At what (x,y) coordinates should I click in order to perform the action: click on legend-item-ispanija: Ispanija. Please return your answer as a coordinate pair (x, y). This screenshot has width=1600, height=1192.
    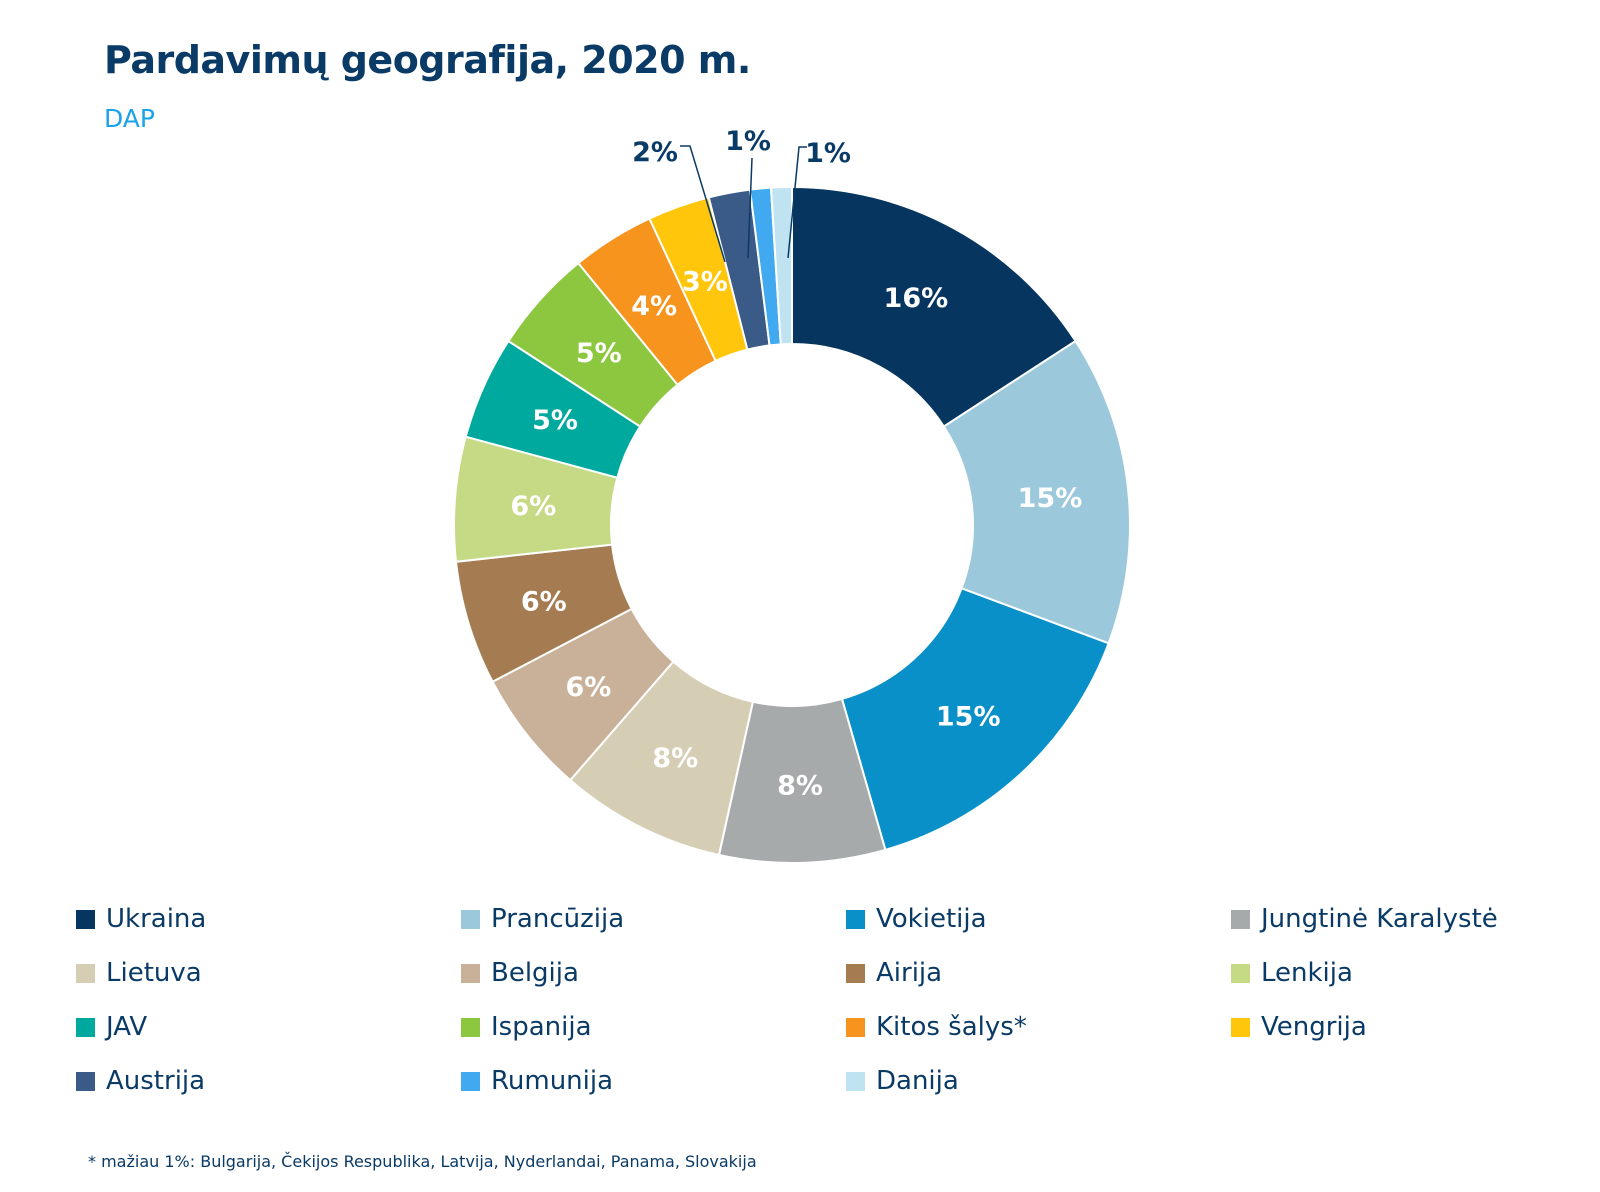
    Looking at the image, I should click on (653, 1027).